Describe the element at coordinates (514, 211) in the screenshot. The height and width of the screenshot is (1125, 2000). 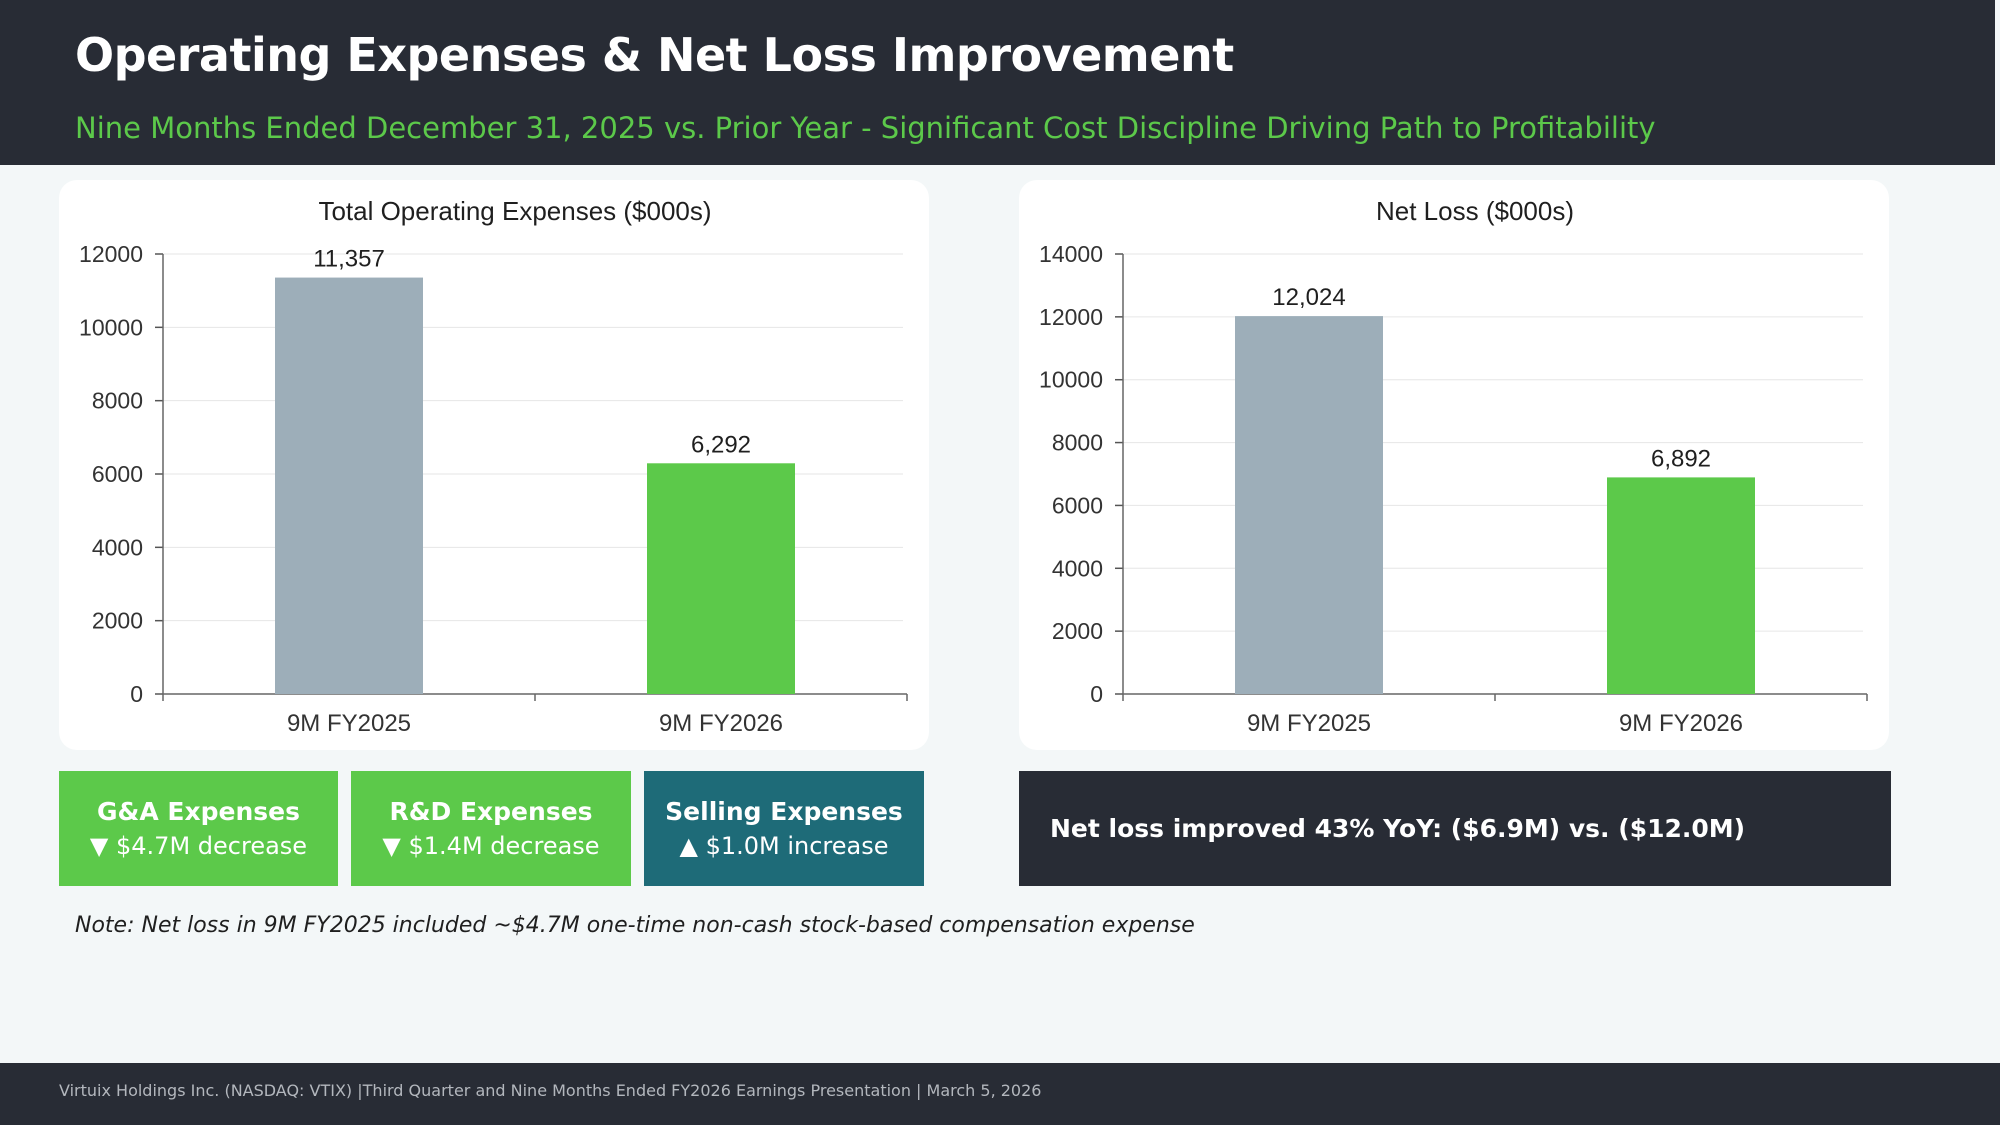
I see `chart-title: Total Operating Expenses ($000s)` at that location.